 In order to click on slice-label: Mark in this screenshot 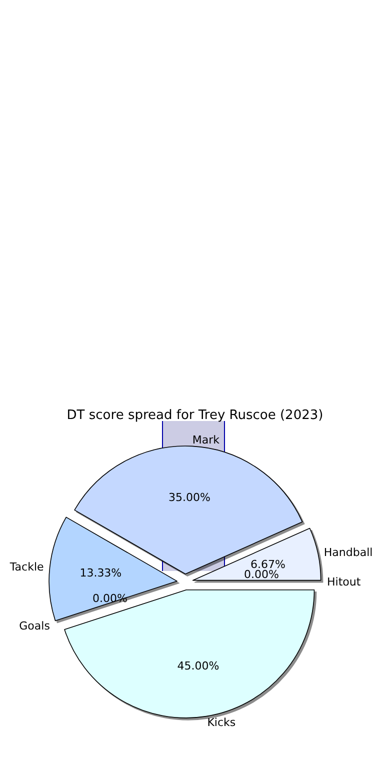, I will do `click(206, 440)`.